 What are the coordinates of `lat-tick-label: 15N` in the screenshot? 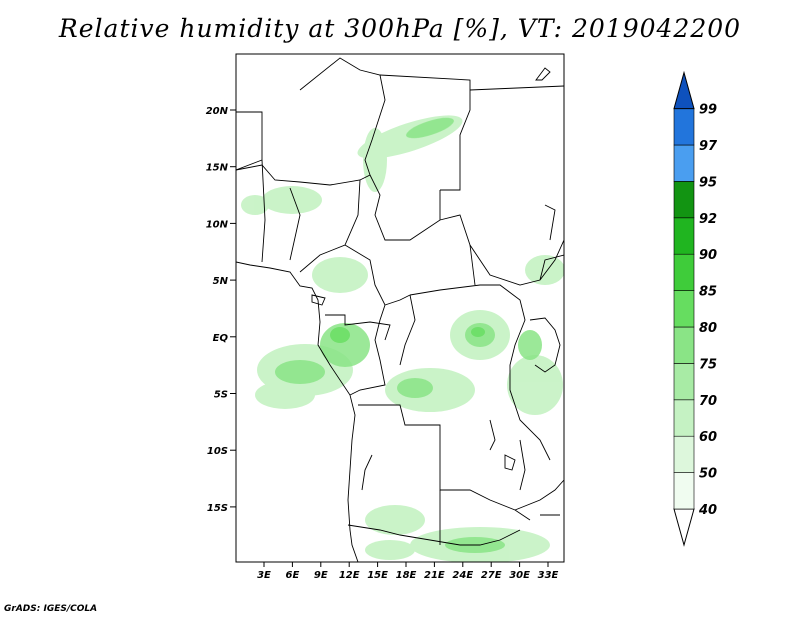 It's located at (217, 168).